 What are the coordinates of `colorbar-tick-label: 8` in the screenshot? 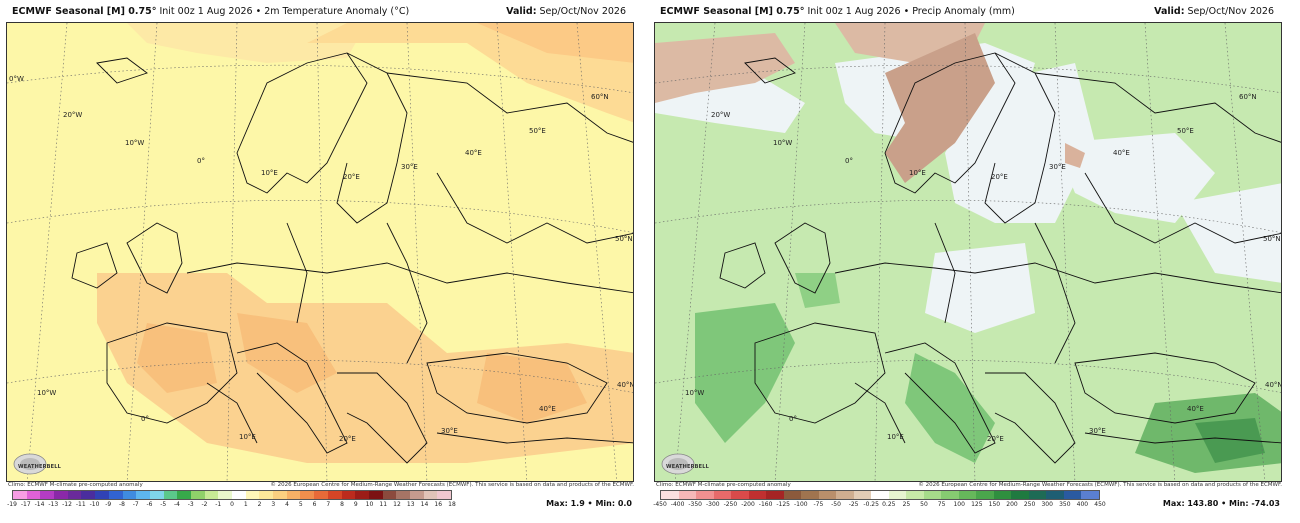 It's located at (342, 504).